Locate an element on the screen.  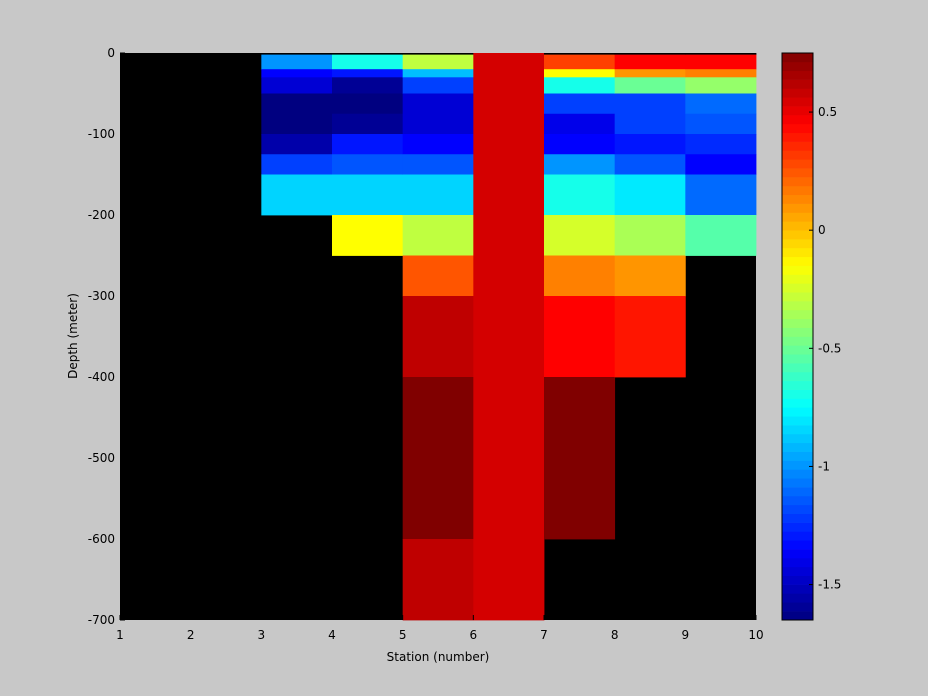
colorbar-gradient is located at coordinates (797, 337).